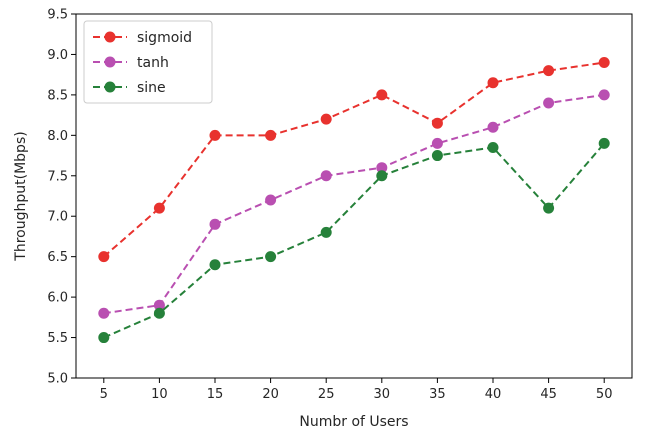 Image resolution: width=645 pixels, height=432 pixels. What do you see at coordinates (493, 394) in the screenshot?
I see `x-tick-label: 40` at bounding box center [493, 394].